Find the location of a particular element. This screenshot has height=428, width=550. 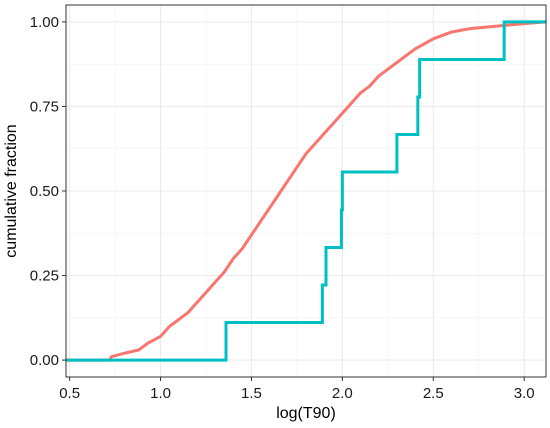

x-tick-label: 2.5 is located at coordinates (433, 393).